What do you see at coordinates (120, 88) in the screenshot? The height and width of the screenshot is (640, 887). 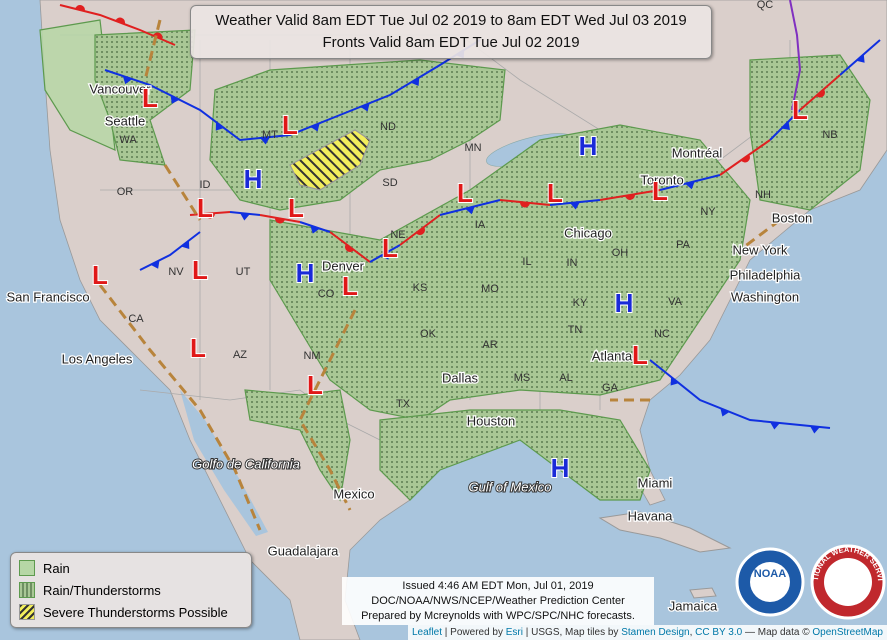 I see `city-label: Vancouver` at bounding box center [120, 88].